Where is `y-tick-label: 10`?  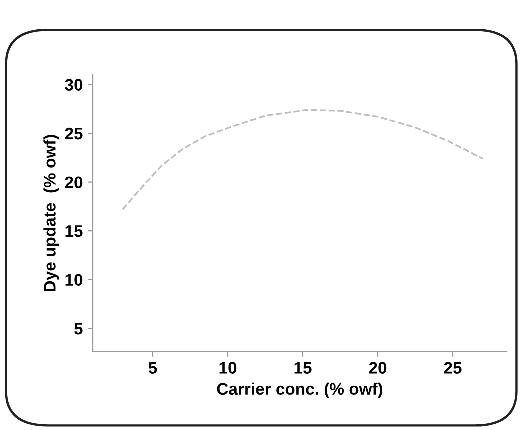
y-tick-label: 10 is located at coordinates (74, 280).